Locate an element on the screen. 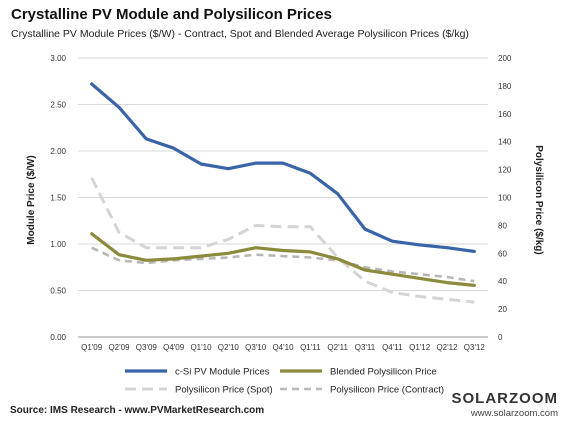  right-tick-label: 120 is located at coordinates (505, 170).